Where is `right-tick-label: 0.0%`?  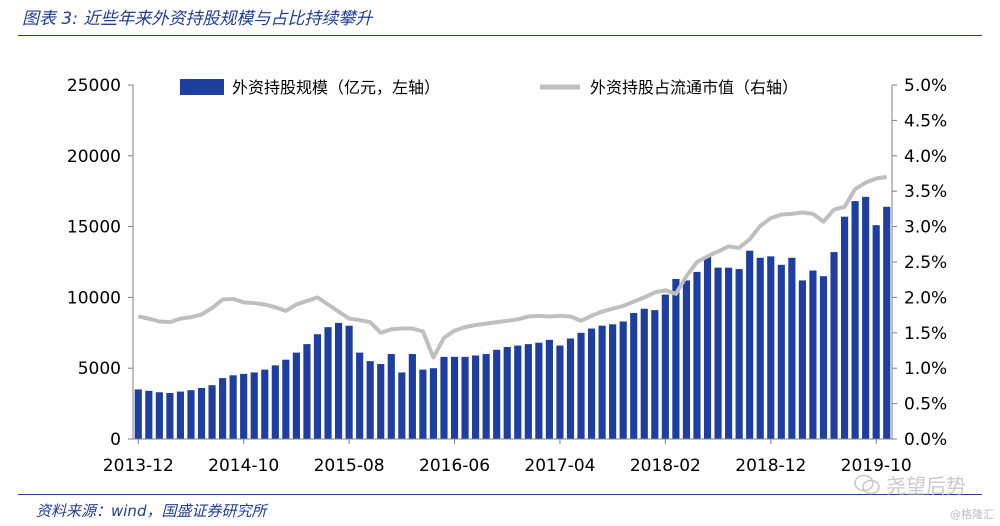 right-tick-label: 0.0% is located at coordinates (925, 440).